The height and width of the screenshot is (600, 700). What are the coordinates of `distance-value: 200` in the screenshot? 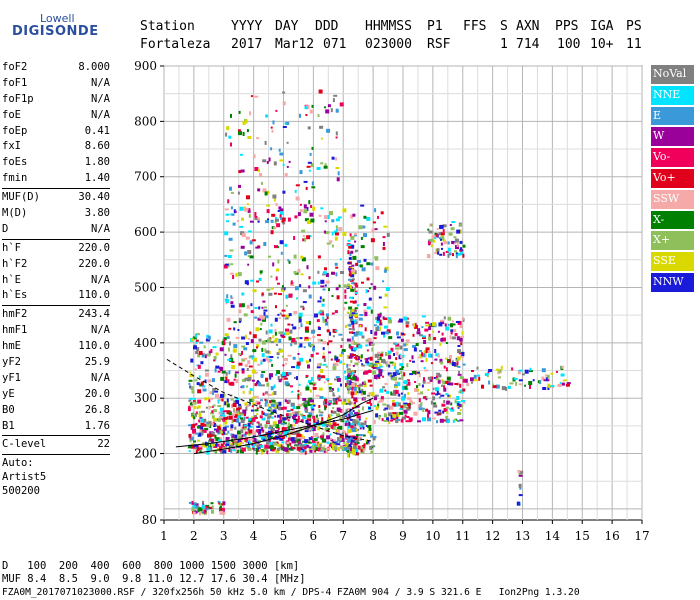 It's located at (68, 566).